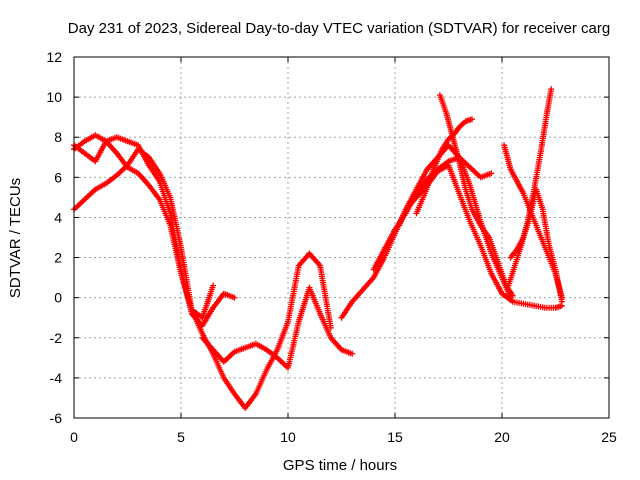 The width and height of the screenshot is (640, 480). What do you see at coordinates (58, 258) in the screenshot?
I see `y-tick-label: 2` at bounding box center [58, 258].